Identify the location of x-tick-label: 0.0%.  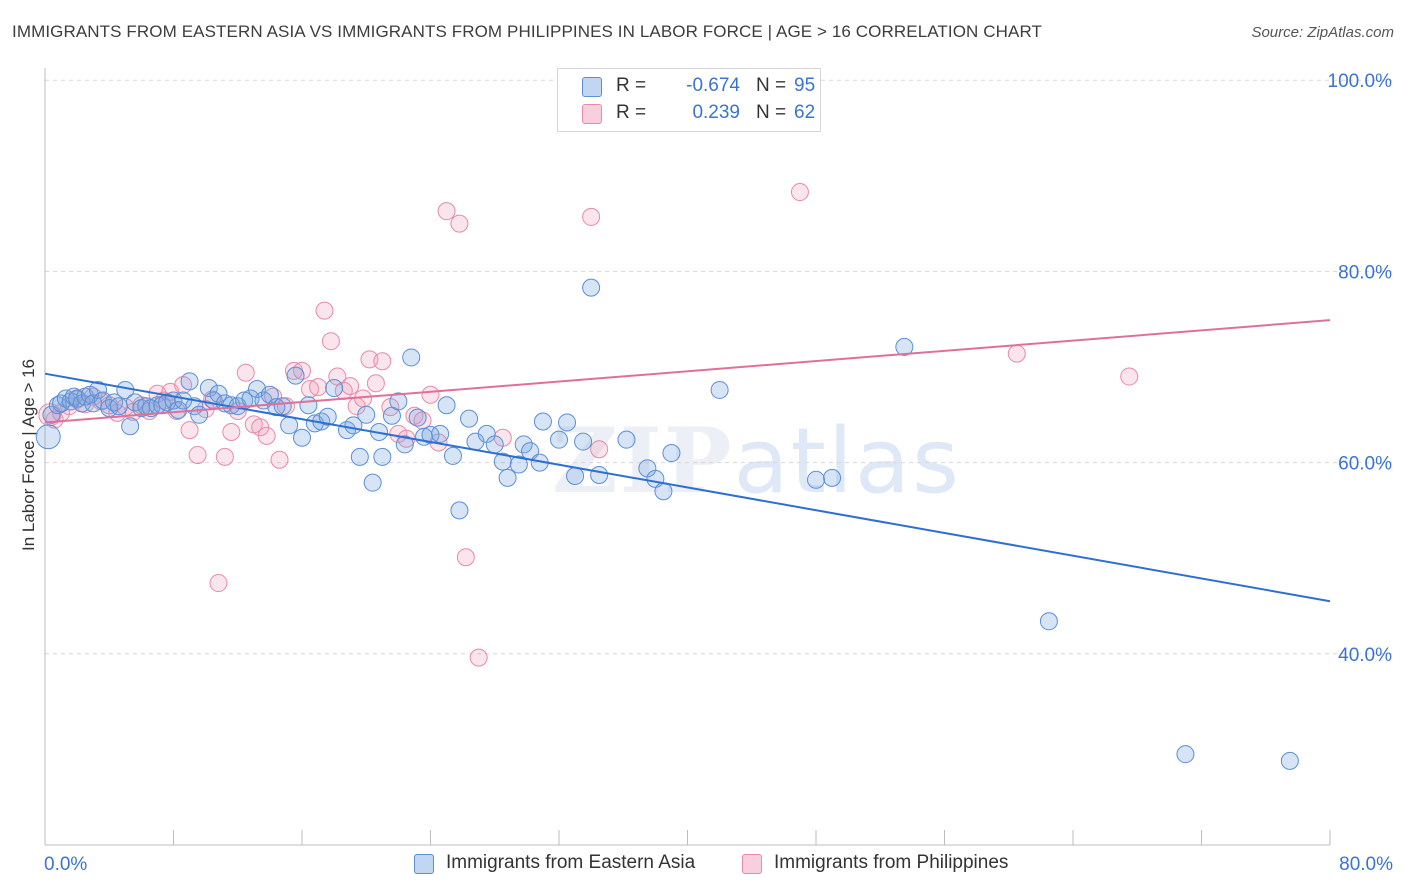
(65, 864).